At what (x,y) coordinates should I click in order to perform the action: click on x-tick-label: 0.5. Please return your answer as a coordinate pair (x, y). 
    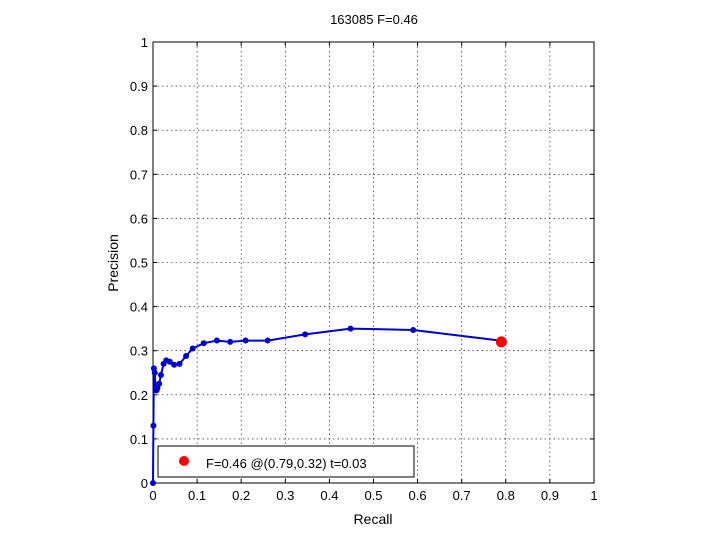
    Looking at the image, I should click on (373, 495).